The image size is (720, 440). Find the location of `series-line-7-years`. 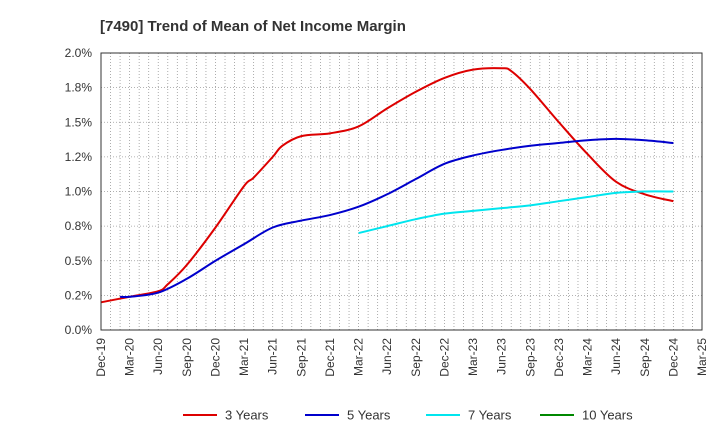

series-line-7-years is located at coordinates (516, 212).